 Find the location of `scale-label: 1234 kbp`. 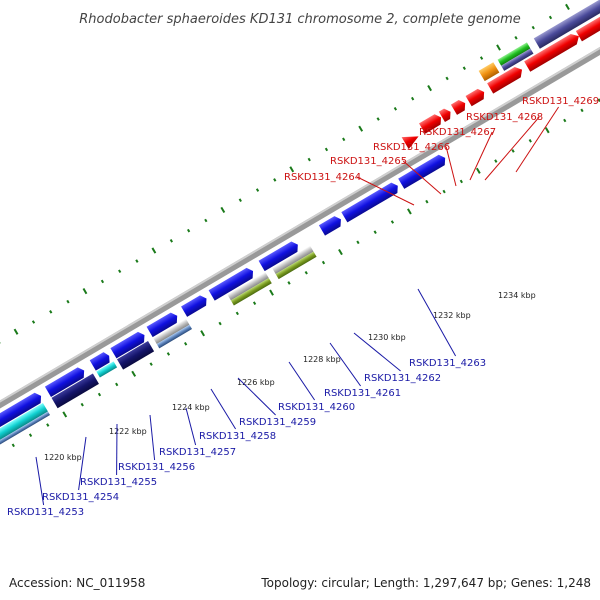

scale-label: 1234 kbp is located at coordinates (517, 295).